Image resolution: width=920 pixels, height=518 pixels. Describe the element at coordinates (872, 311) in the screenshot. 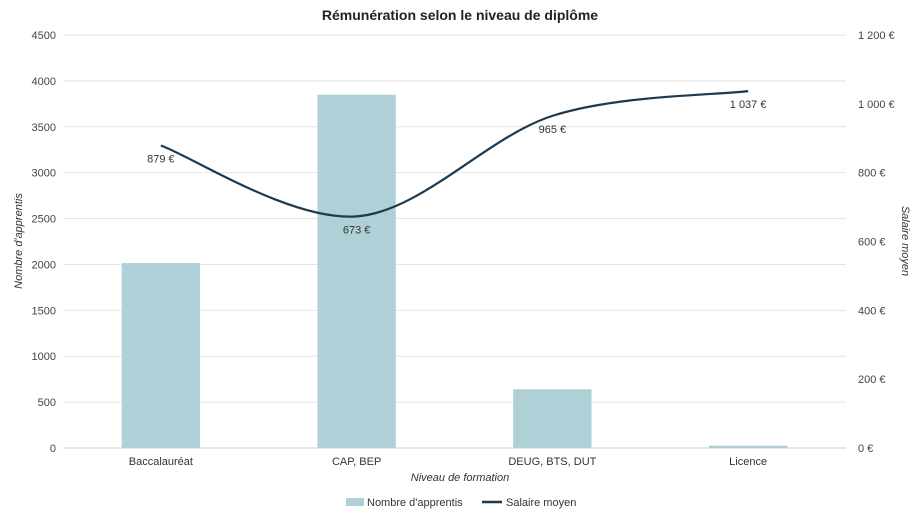

I see `y2-tick-label: 400 €` at that location.